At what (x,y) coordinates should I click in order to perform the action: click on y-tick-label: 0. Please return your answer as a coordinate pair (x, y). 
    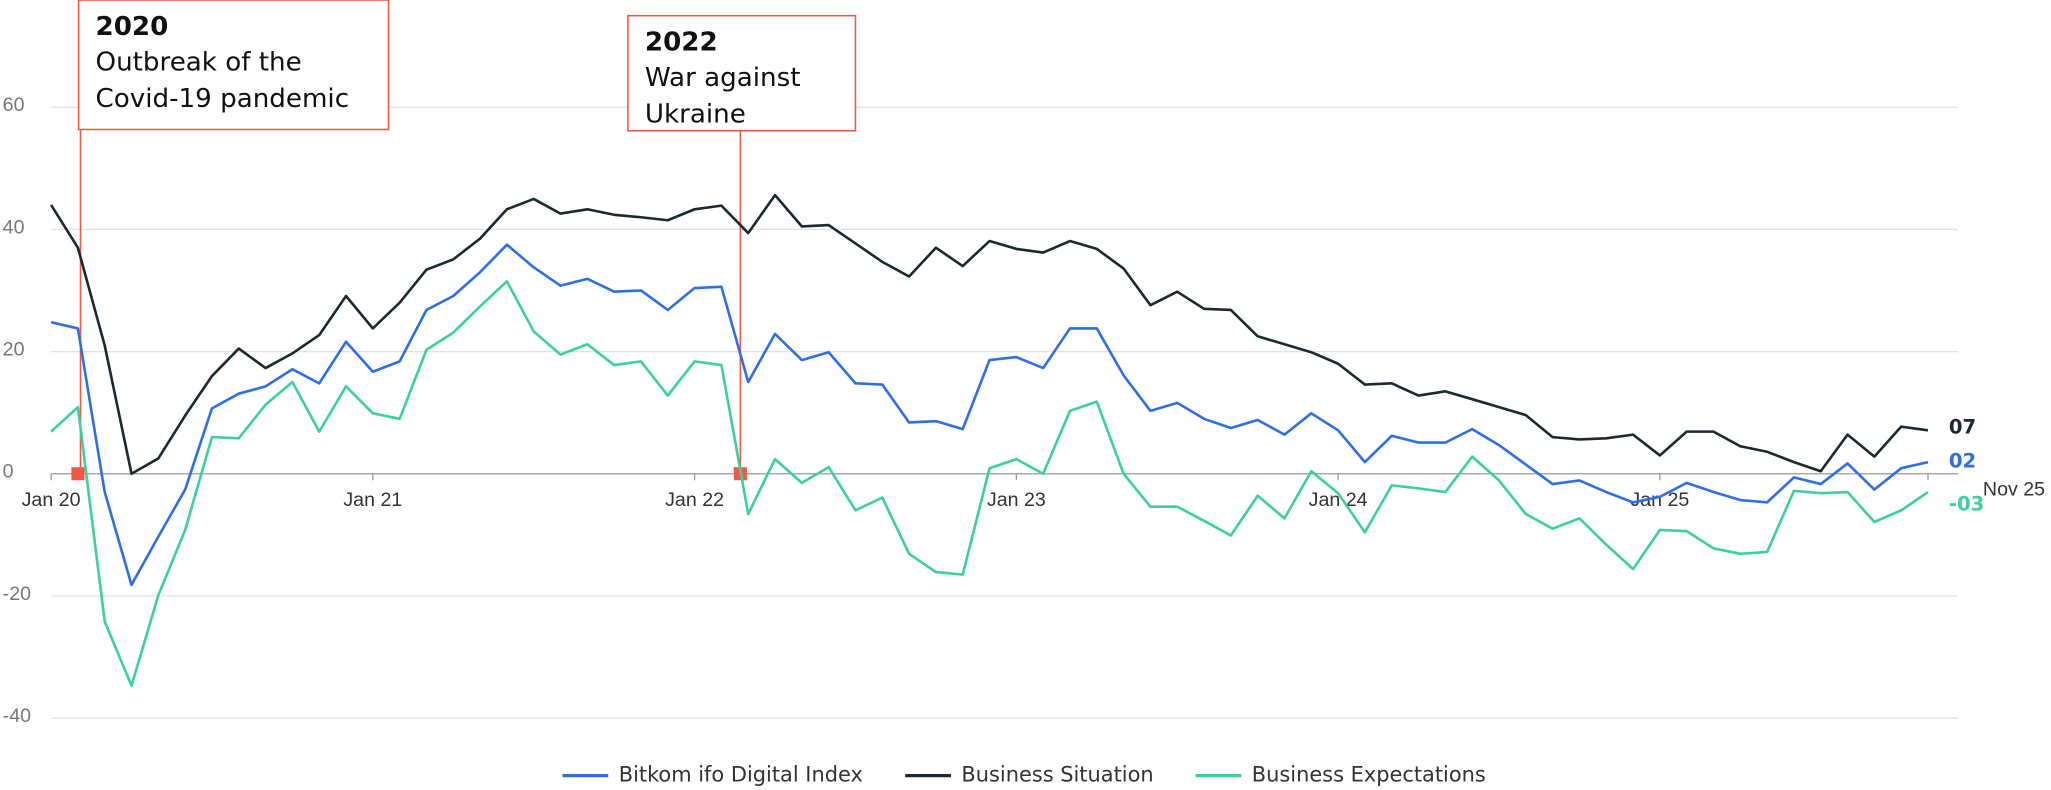
    Looking at the image, I should click on (8, 472).